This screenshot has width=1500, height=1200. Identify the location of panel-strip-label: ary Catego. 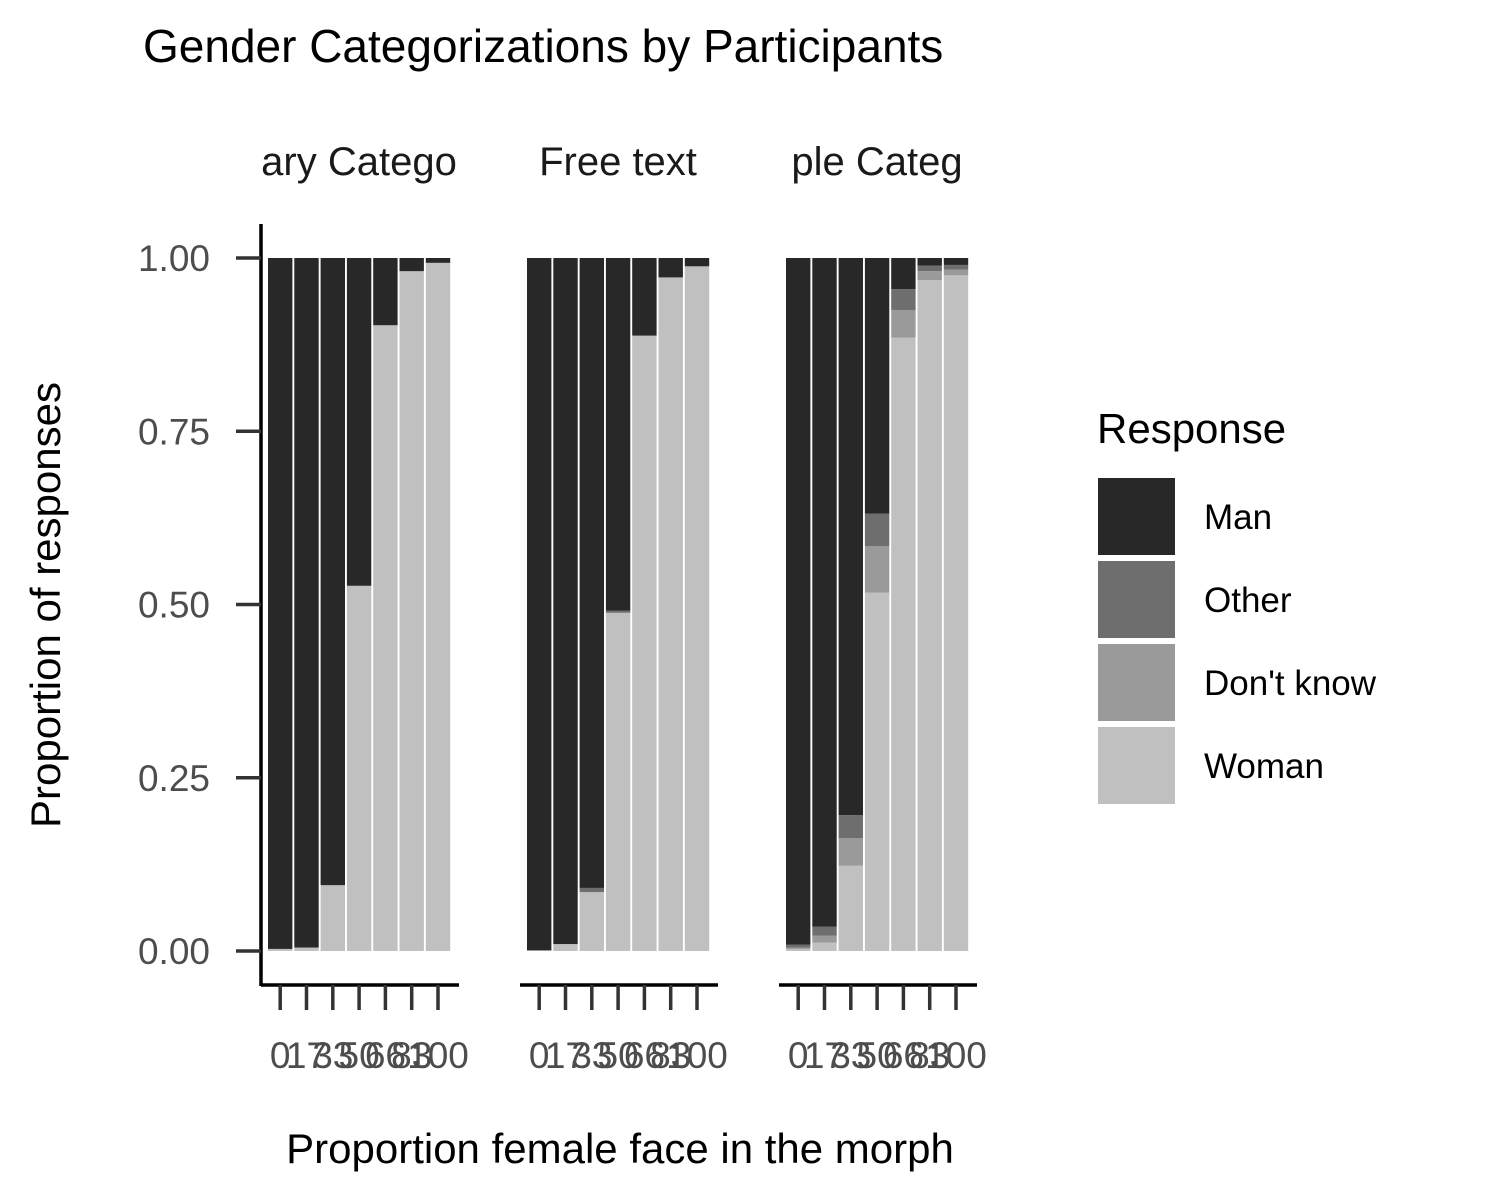
(359, 162).